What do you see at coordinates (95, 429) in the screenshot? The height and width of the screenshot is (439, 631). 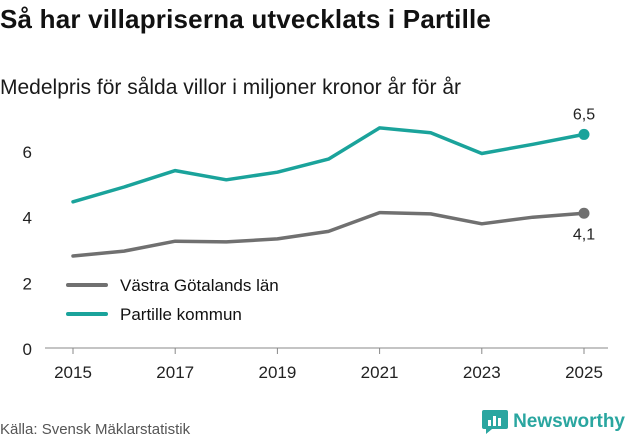 I see `source-note: Källa: Svensk Mäklarstatistik` at bounding box center [95, 429].